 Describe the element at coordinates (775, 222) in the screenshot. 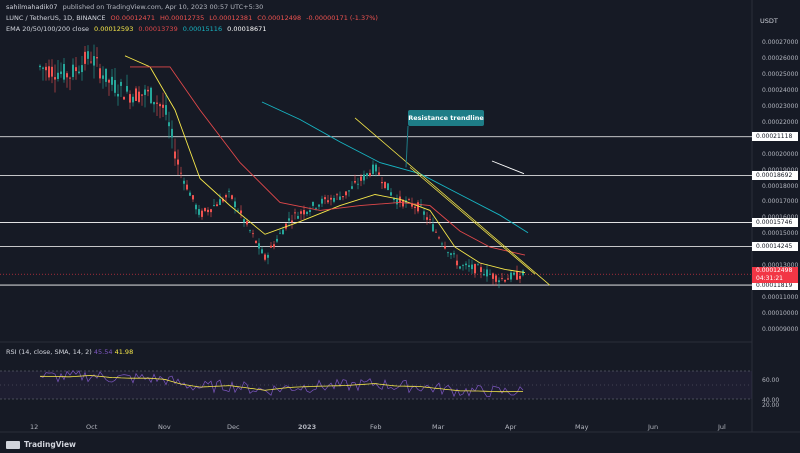

I see `level-price-tag: 0.00015746` at that location.